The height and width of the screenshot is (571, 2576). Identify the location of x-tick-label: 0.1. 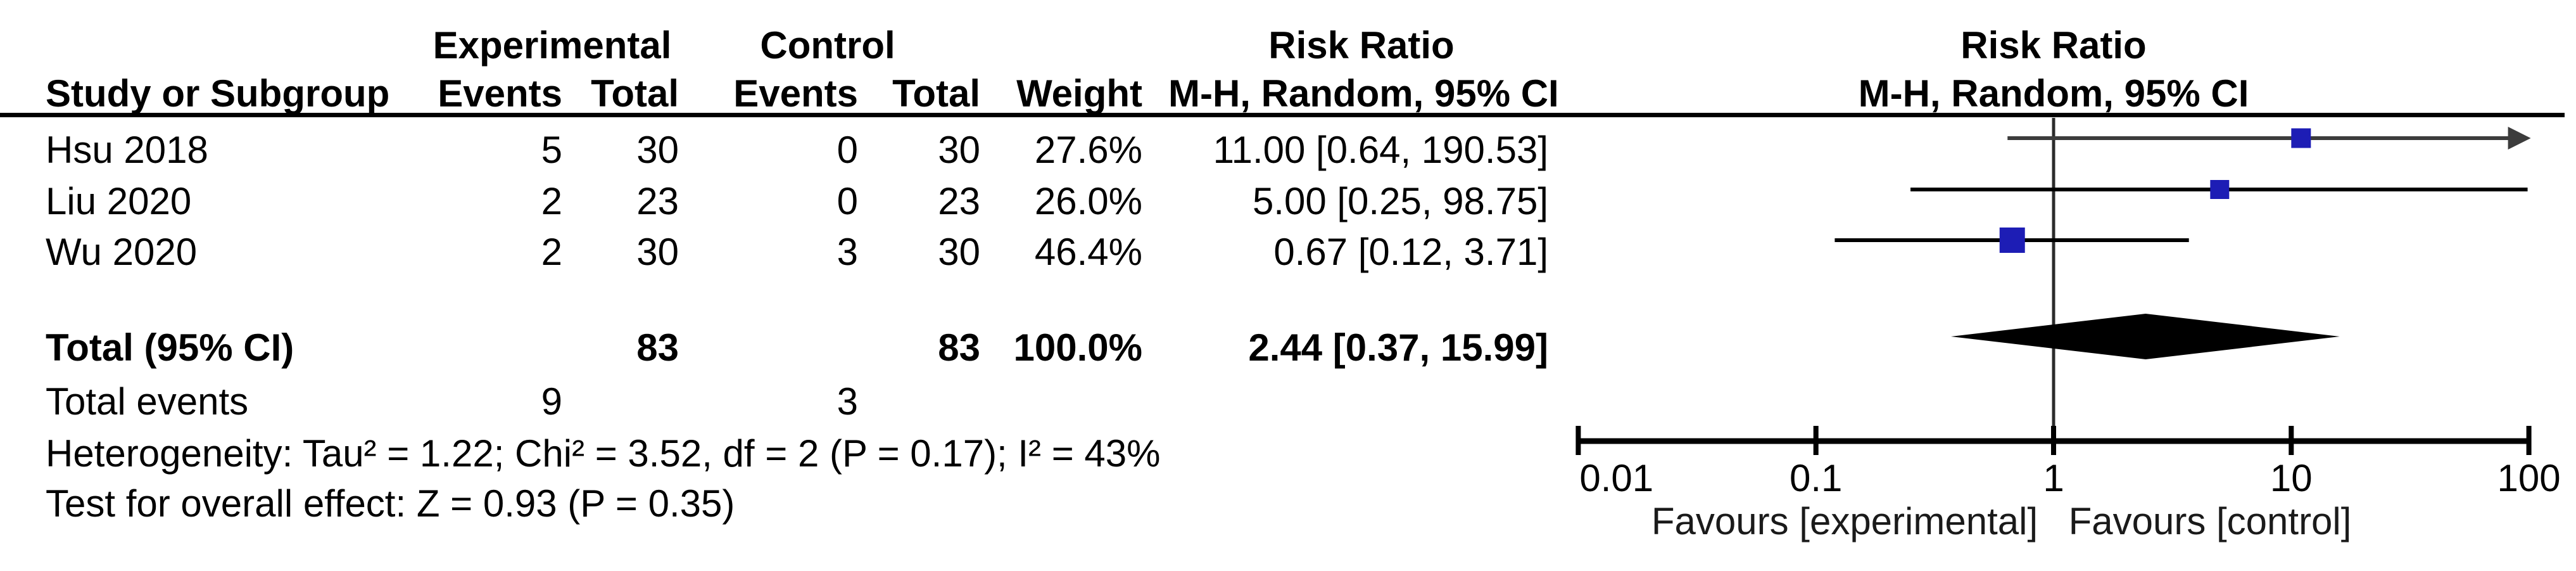
(1816, 478).